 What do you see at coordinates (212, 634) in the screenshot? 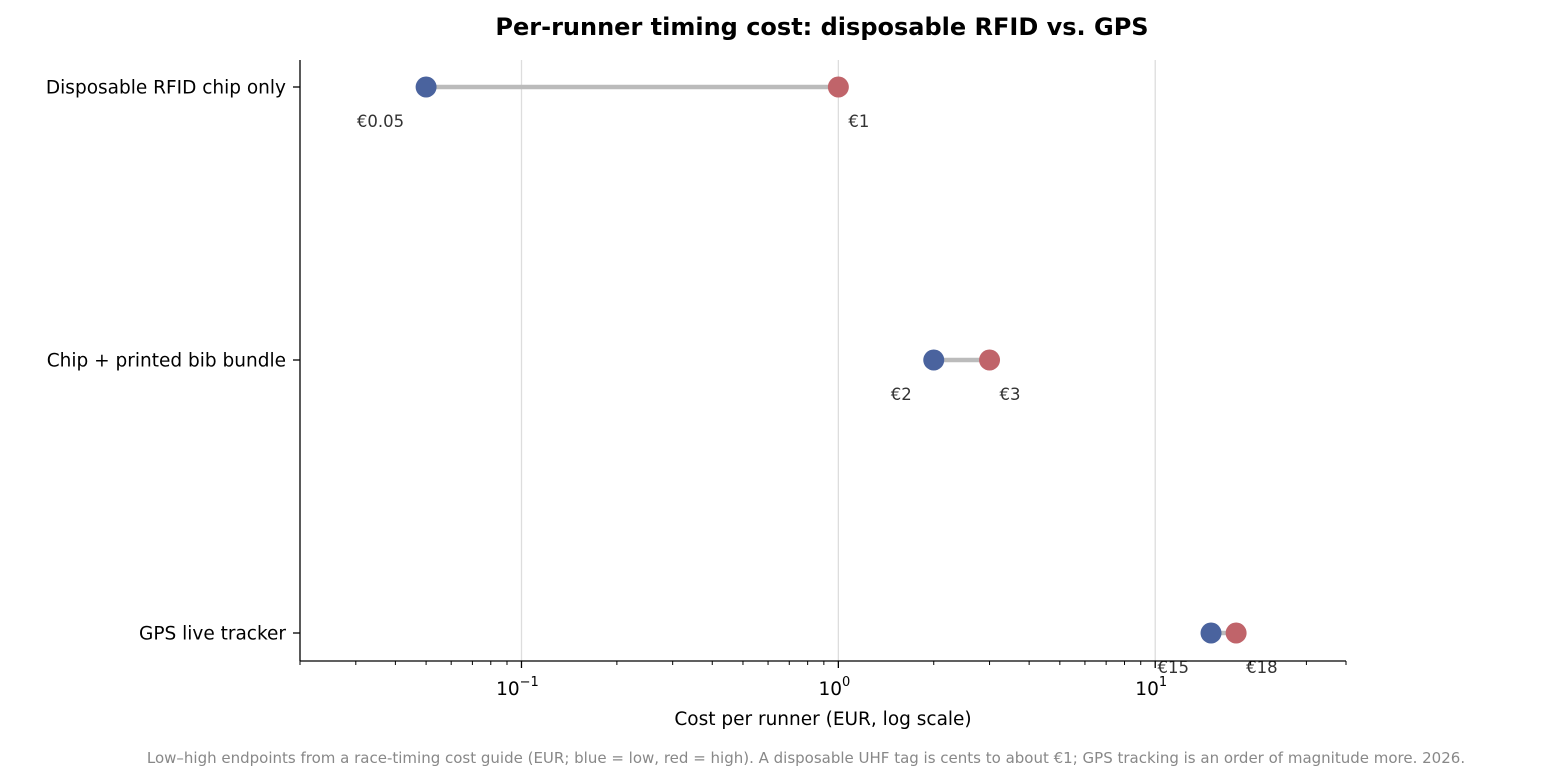
I see `category-label: GPS live tracker` at bounding box center [212, 634].